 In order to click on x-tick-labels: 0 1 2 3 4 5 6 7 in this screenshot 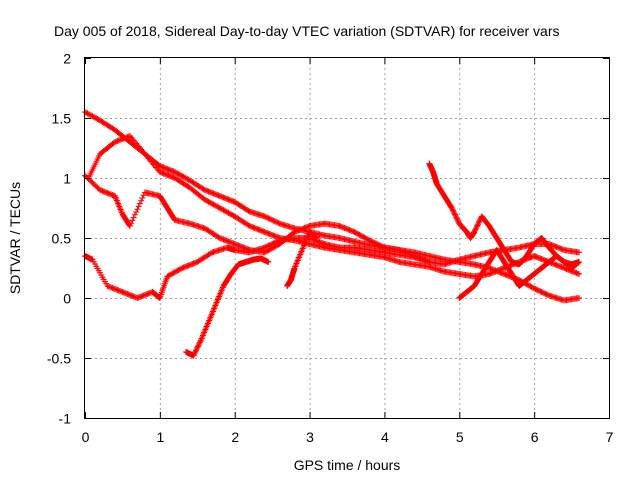, I will do `click(348, 437)`.